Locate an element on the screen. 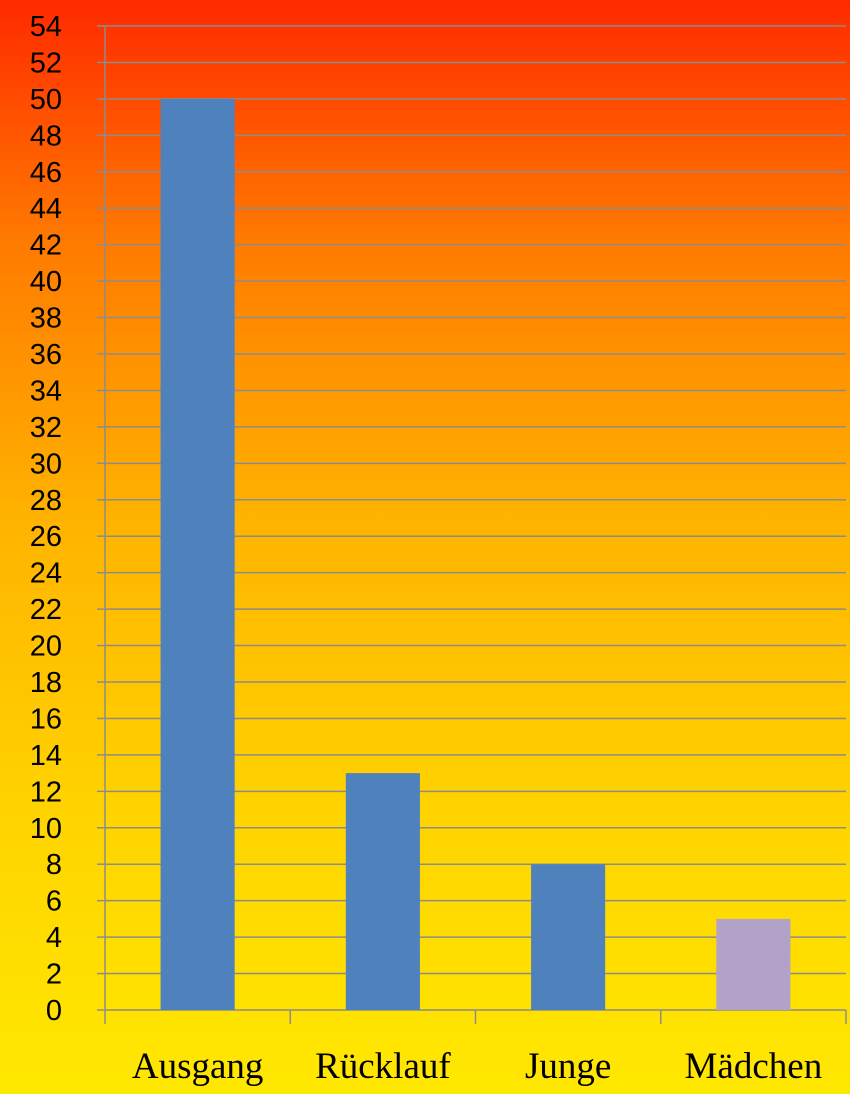  y-tick-label: 50 is located at coordinates (46, 100).